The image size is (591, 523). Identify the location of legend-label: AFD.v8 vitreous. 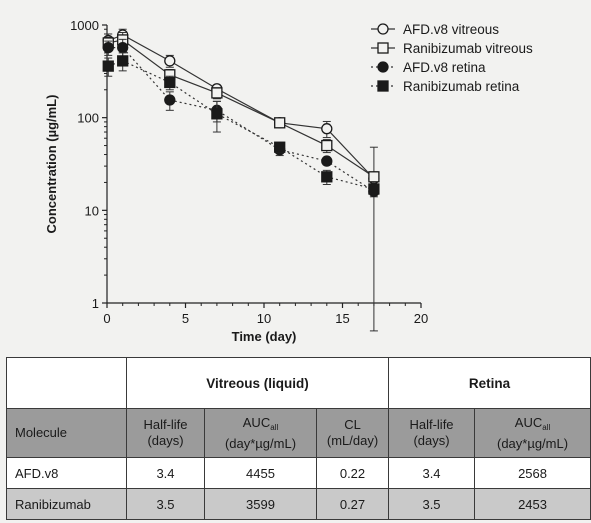
(451, 29).